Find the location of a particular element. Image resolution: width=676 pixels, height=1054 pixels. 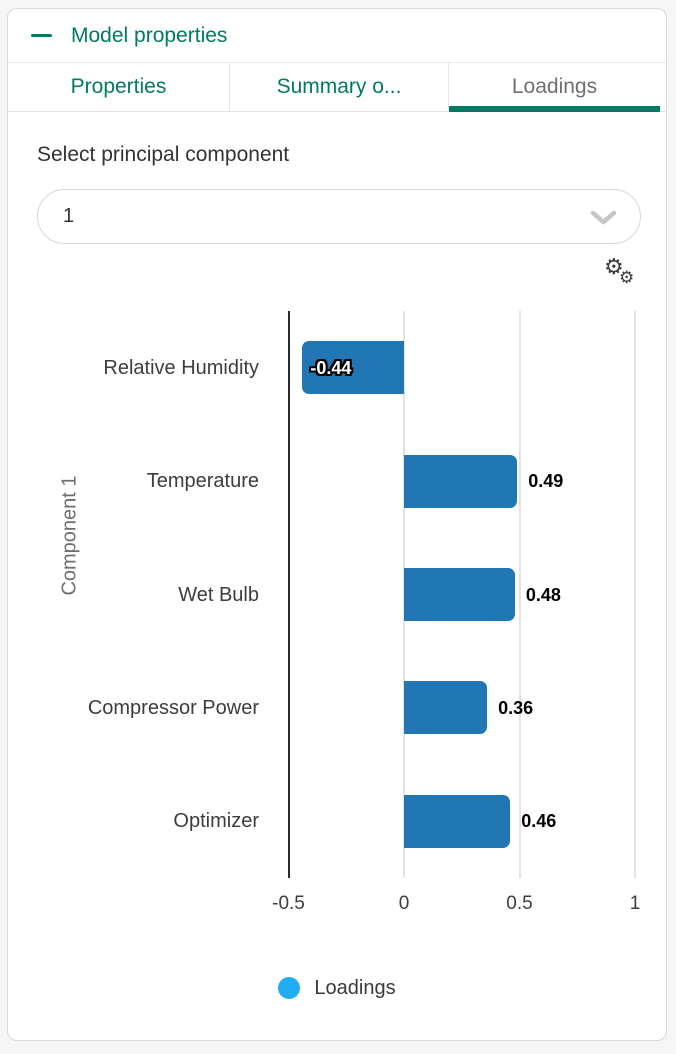

tab-bar: Properties Summary o... Loadings is located at coordinates (337, 87).